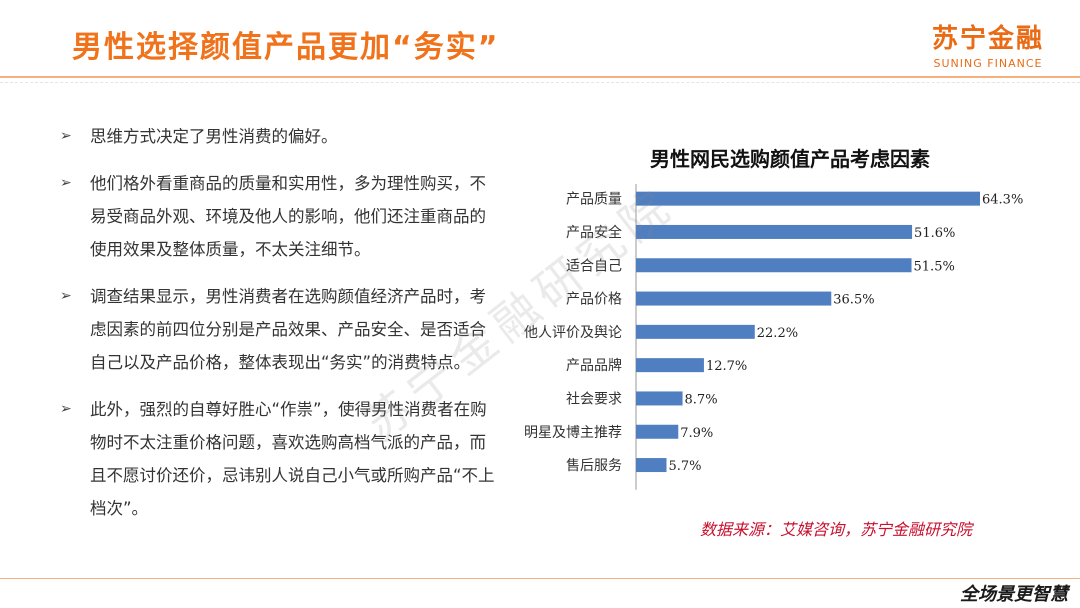 This screenshot has width=1080, height=608. Describe the element at coordinates (540, 578) in the screenshot. I see `footer-divider` at that location.